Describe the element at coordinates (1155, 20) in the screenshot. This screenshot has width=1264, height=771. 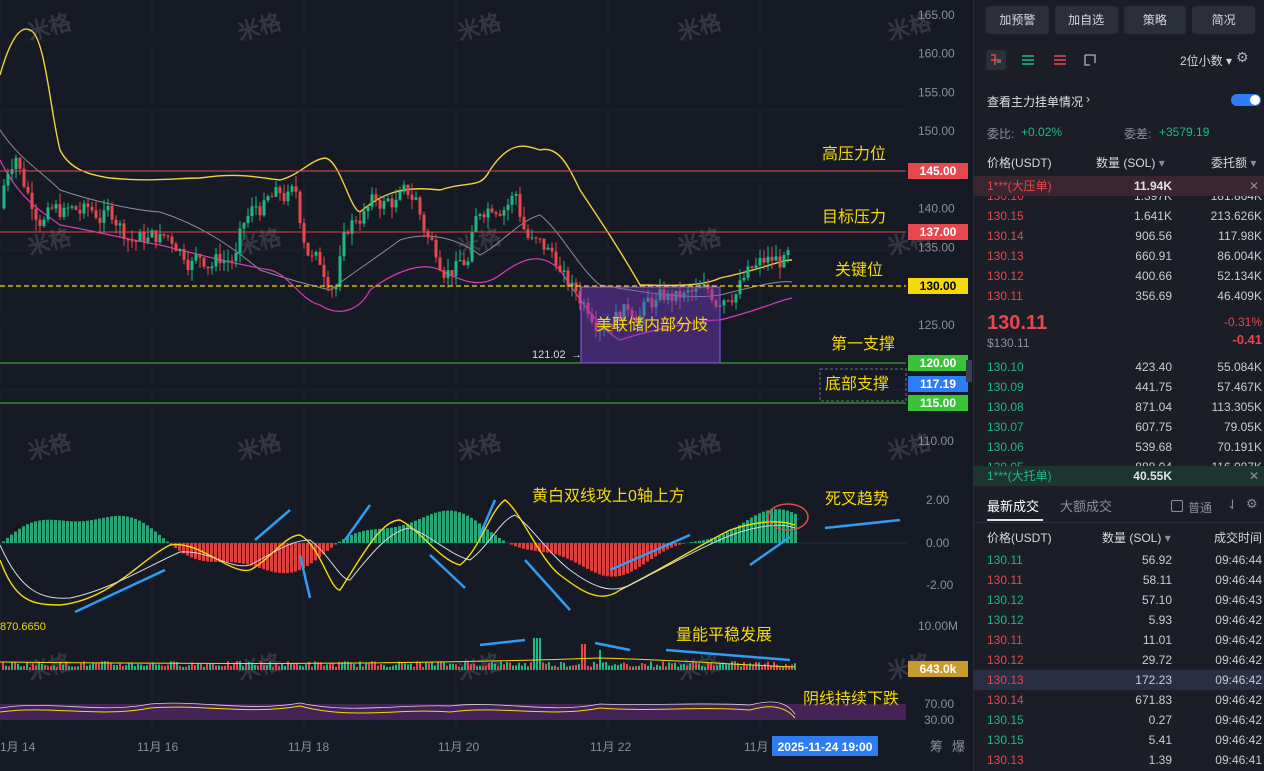
I see `strategy-button: 策略` at that location.